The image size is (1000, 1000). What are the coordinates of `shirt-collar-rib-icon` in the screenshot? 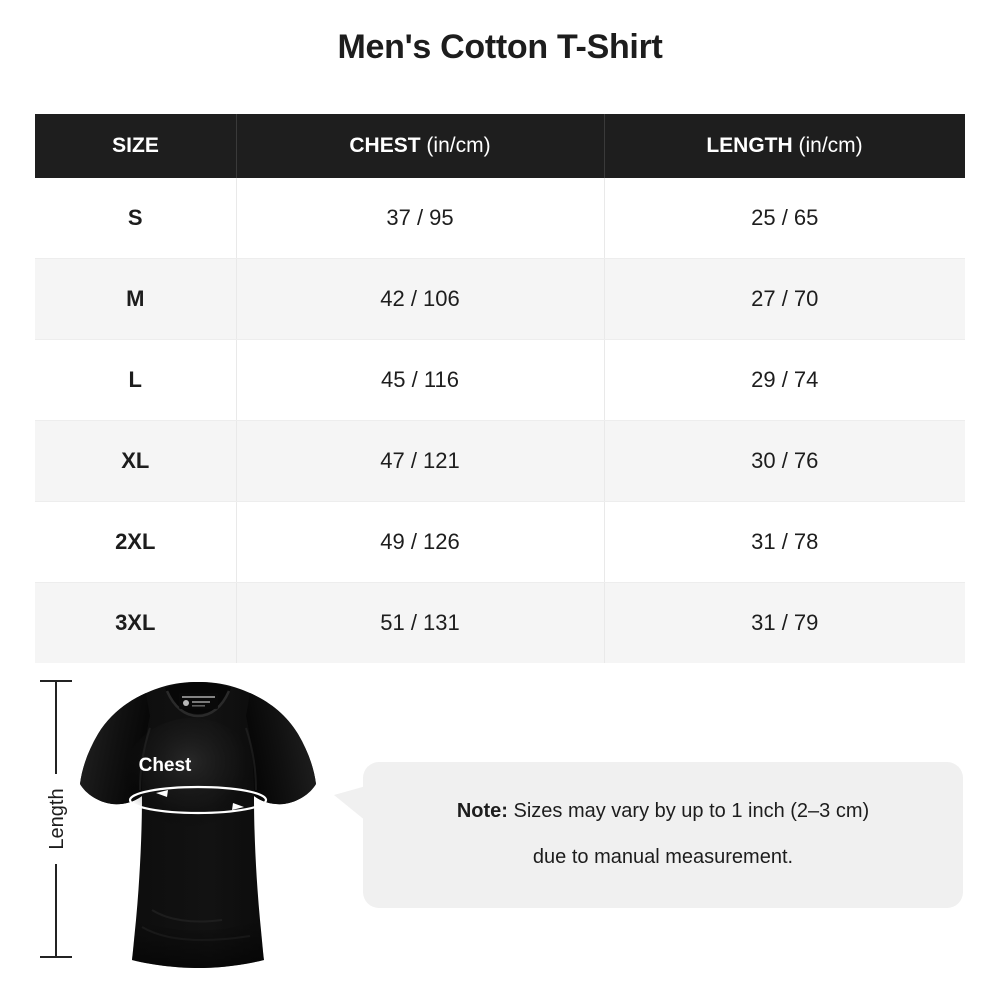 It's located at (198, 704).